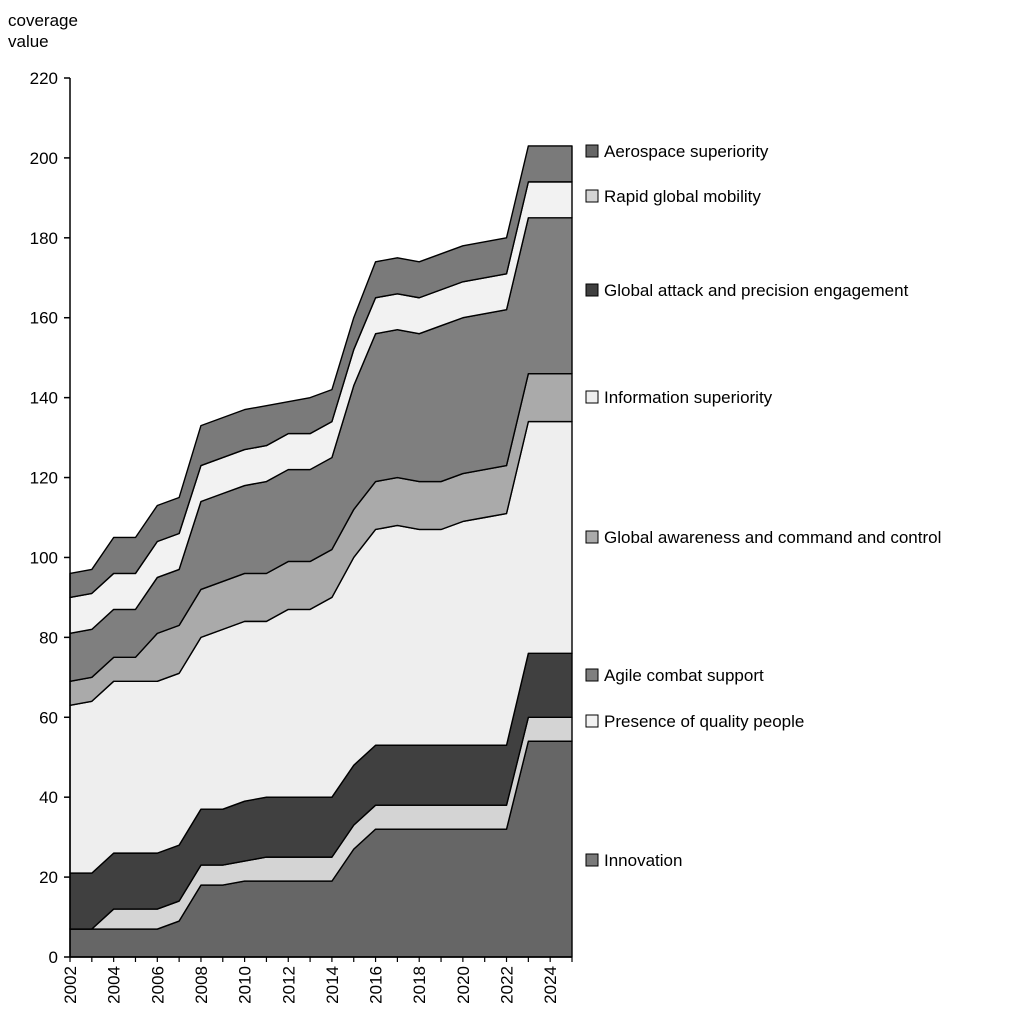  Describe the element at coordinates (114, 985) in the screenshot. I see `x-tick-label: 2004` at that location.